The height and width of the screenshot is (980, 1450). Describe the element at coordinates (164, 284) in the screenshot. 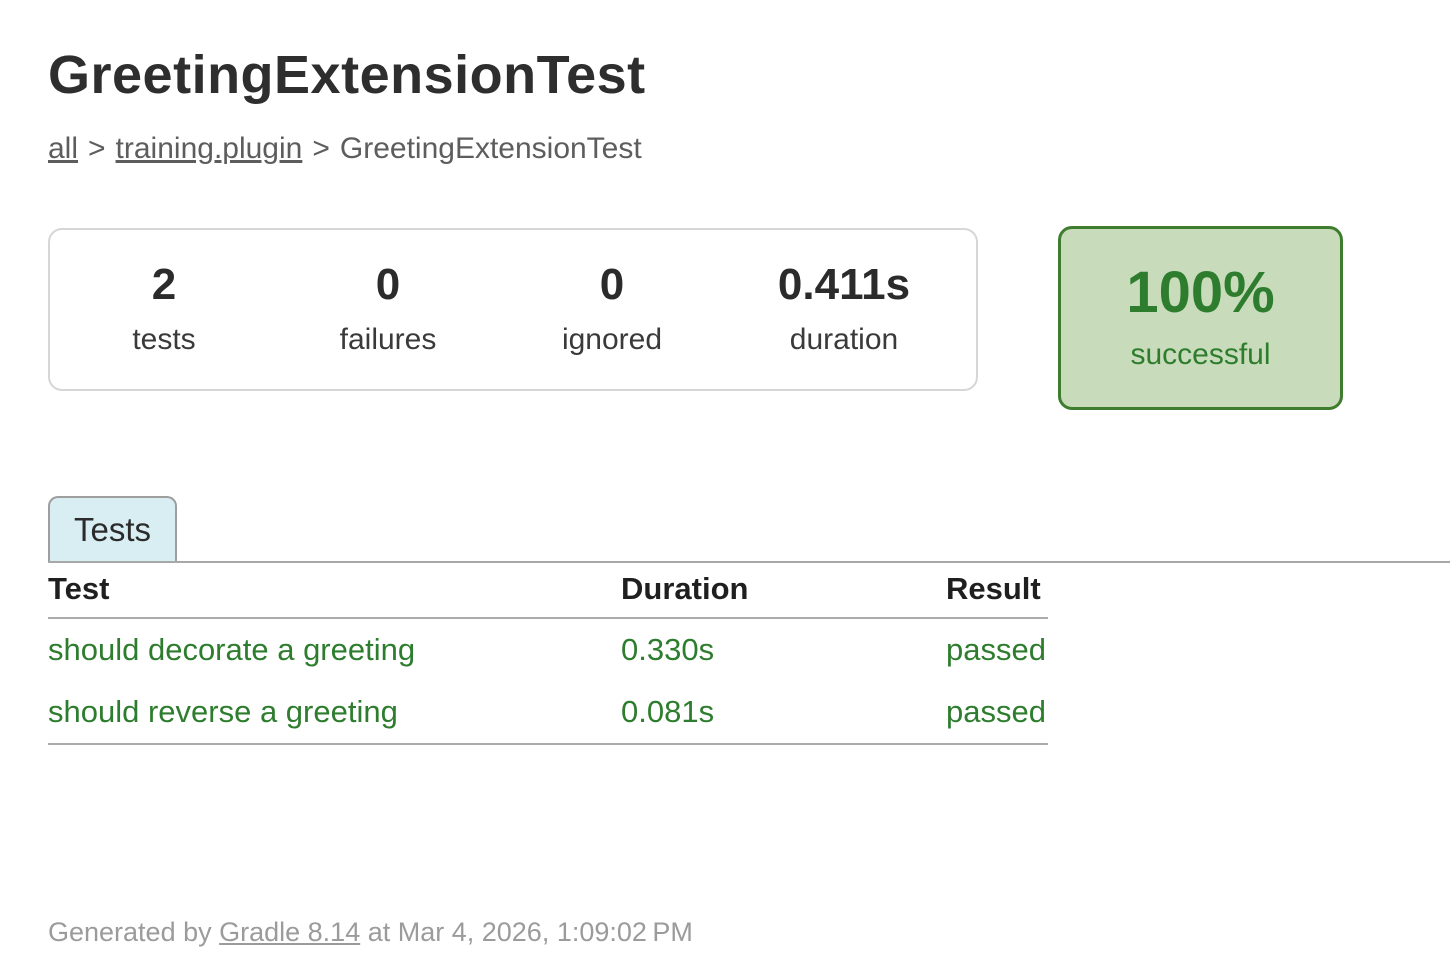

I see `tests-count: 2` at that location.